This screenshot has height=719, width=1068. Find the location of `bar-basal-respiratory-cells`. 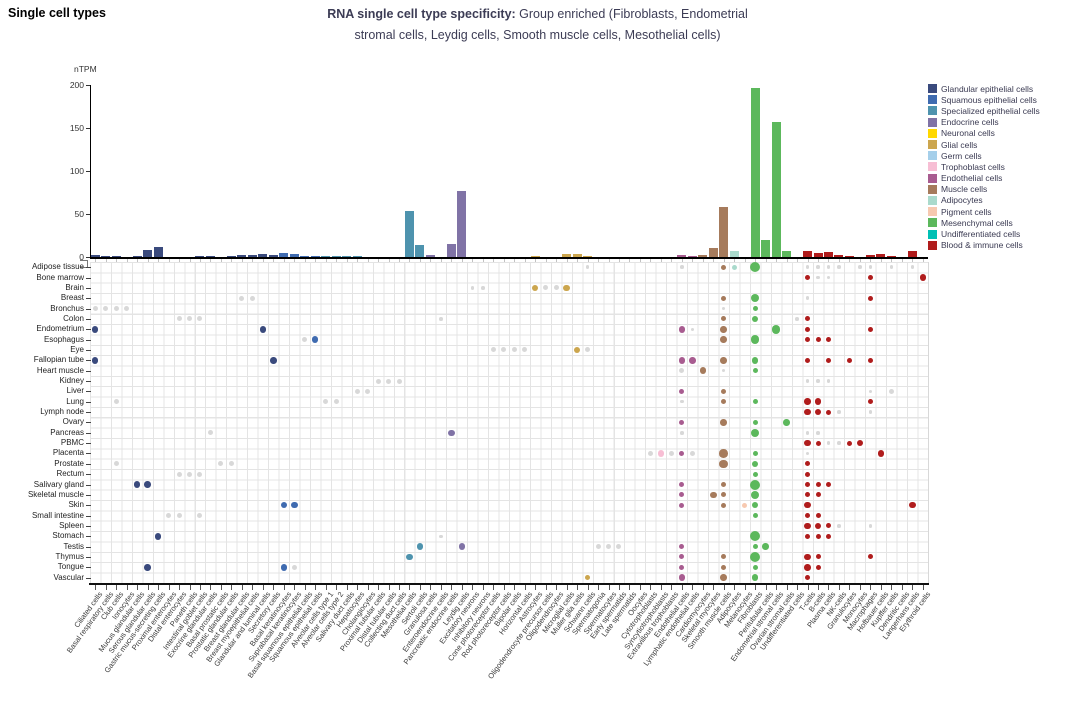

bar-basal-respiratory-cells is located at coordinates (106, 256).